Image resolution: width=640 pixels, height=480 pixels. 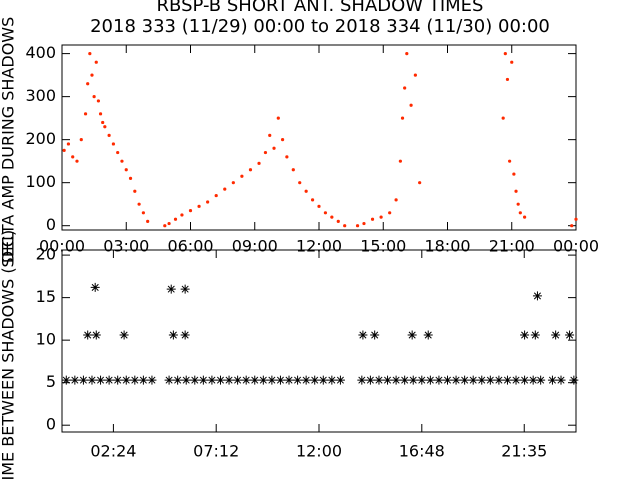 What do you see at coordinates (383, 246) in the screenshot?
I see `x-tick-label: 15:00` at bounding box center [383, 246].